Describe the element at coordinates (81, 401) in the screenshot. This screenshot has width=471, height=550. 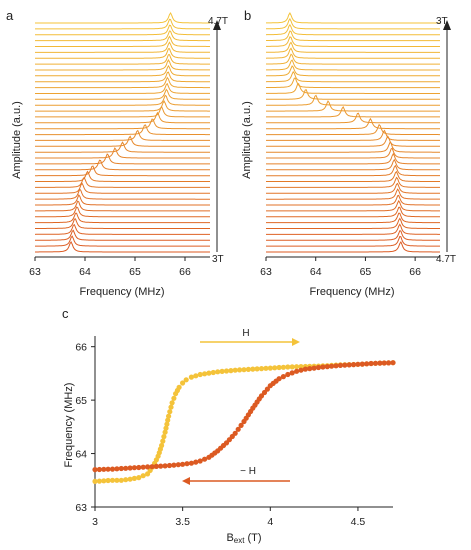
I see `y-tick-label-c-2: 65` at that location.